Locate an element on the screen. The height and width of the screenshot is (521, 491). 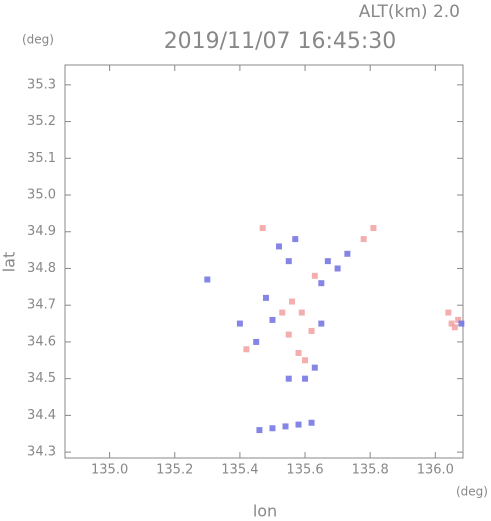
y-tick-label: 35.2 is located at coordinates (41, 121).